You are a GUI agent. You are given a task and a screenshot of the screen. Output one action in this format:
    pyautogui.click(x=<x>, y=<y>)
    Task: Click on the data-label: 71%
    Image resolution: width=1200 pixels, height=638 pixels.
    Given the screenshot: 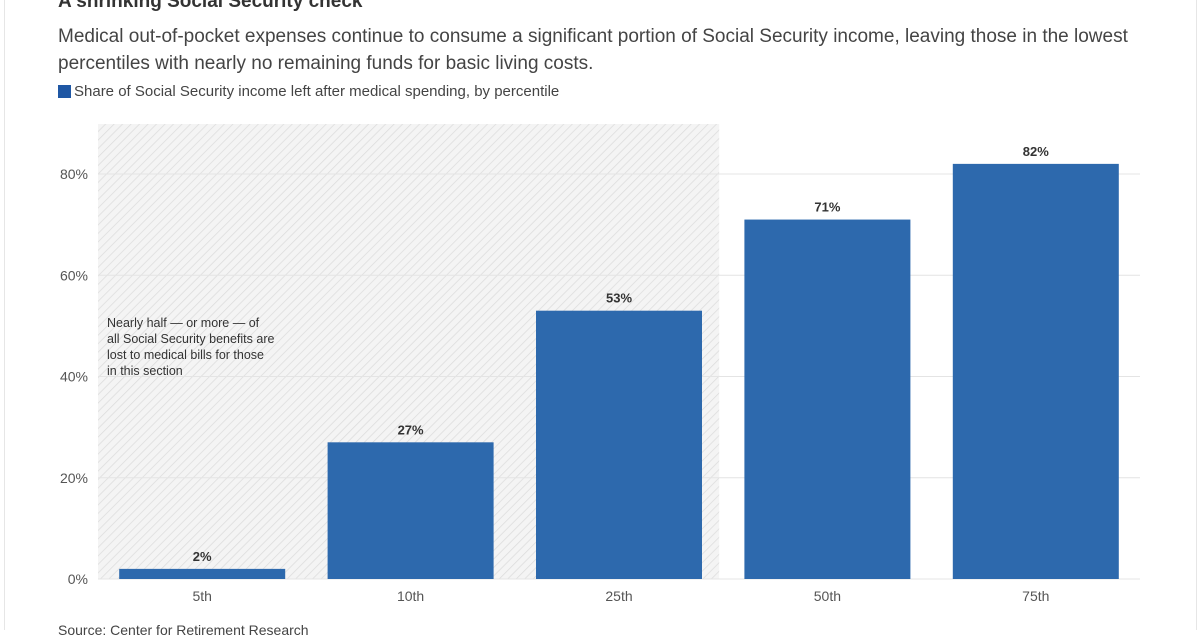 What is the action you would take?
    pyautogui.click(x=827, y=207)
    